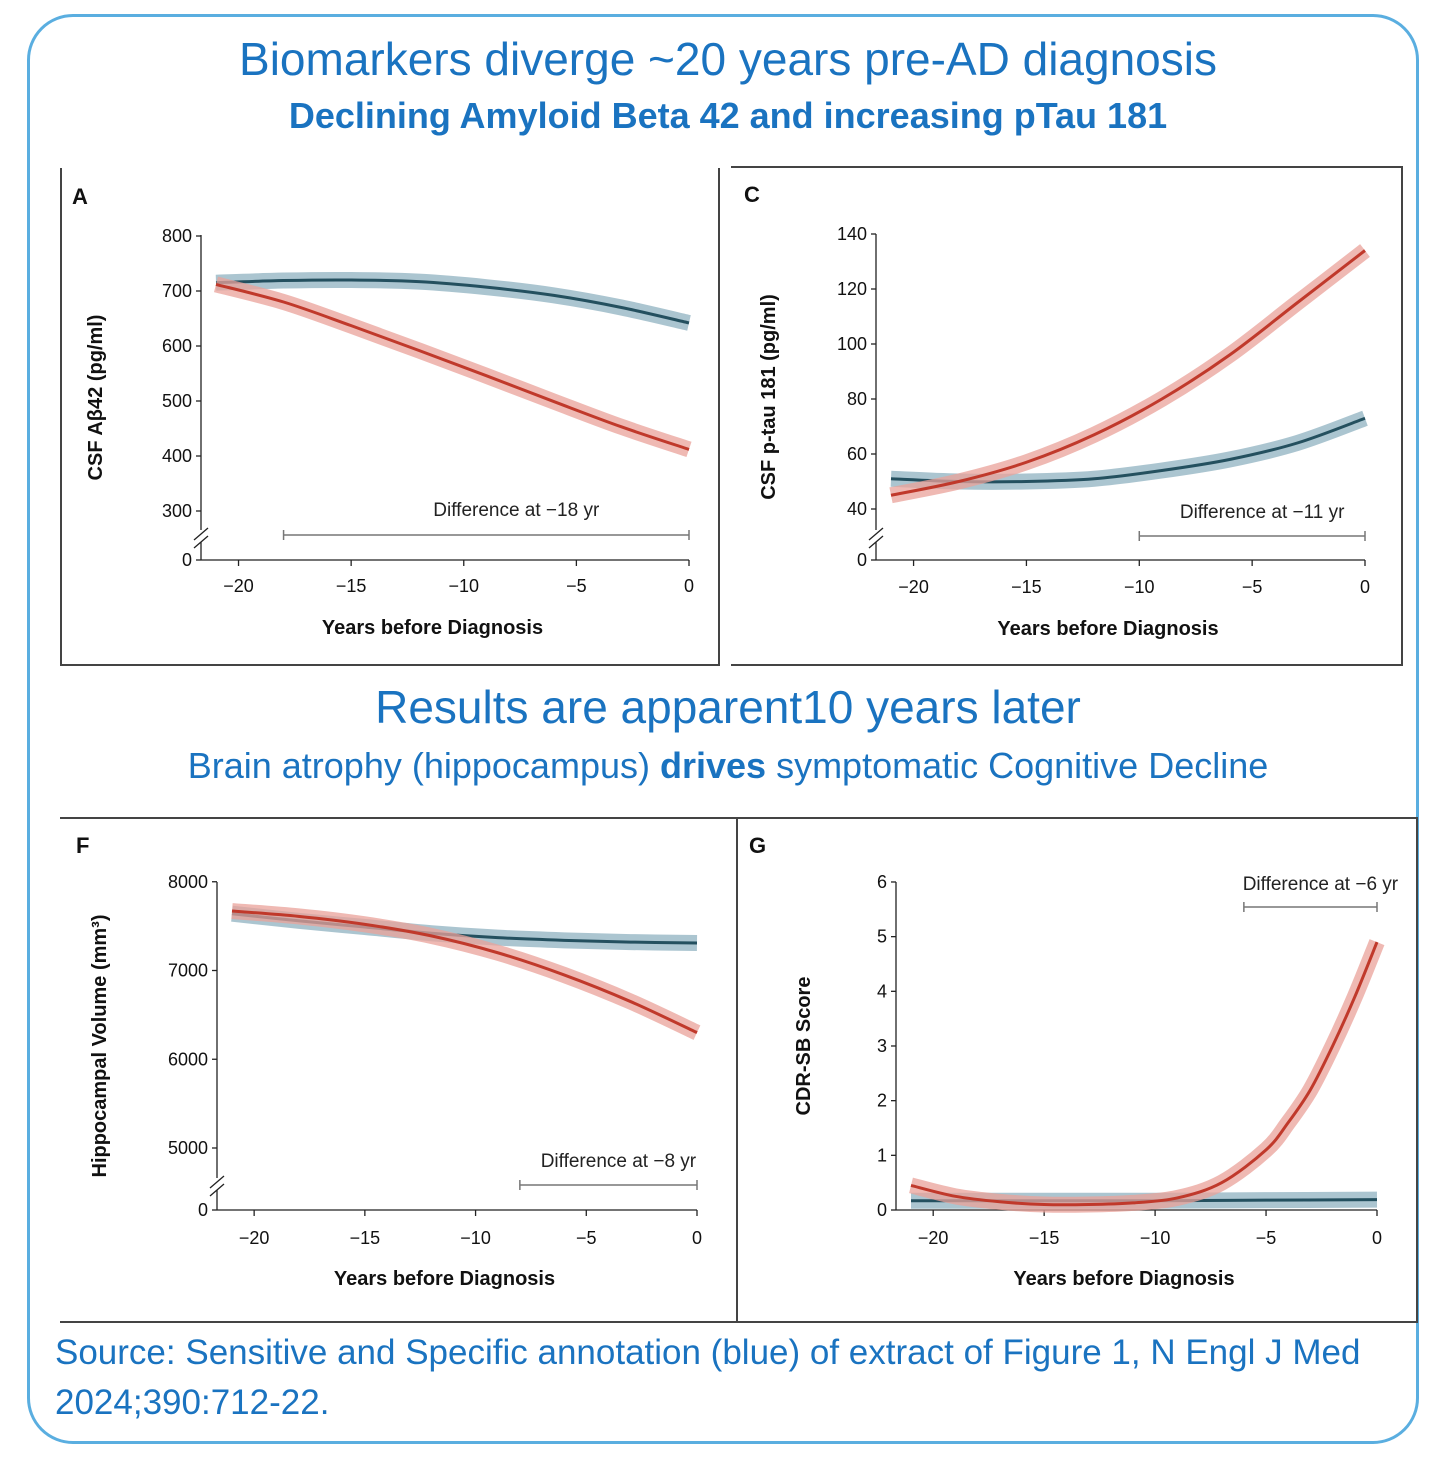 The width and height of the screenshot is (1456, 1464). I want to click on y-tick-label: 300, so click(177, 511).